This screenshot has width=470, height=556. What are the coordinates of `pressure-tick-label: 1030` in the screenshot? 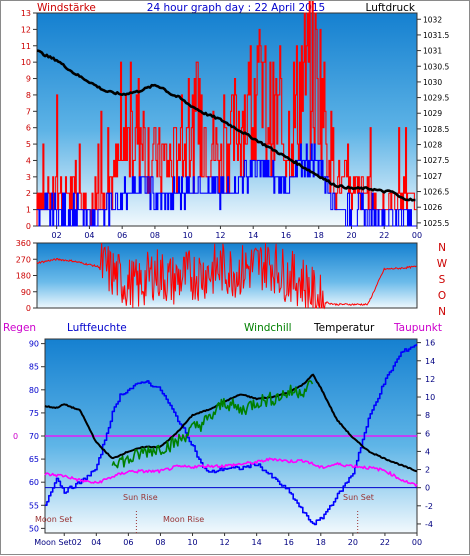 It's located at (432, 82).